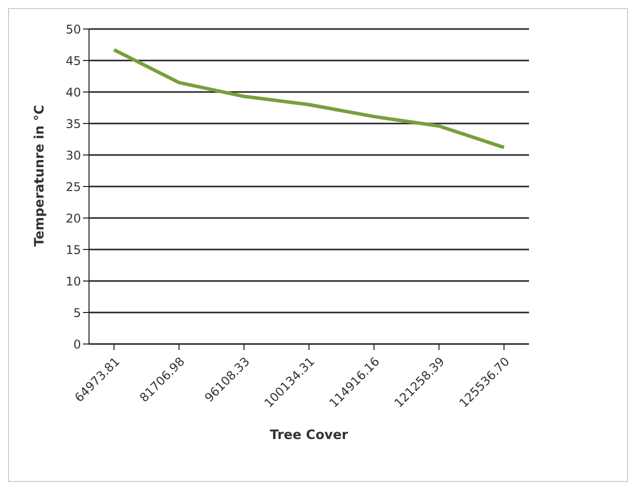  Describe the element at coordinates (73, 155) in the screenshot. I see `y-tick-label: 30` at that location.